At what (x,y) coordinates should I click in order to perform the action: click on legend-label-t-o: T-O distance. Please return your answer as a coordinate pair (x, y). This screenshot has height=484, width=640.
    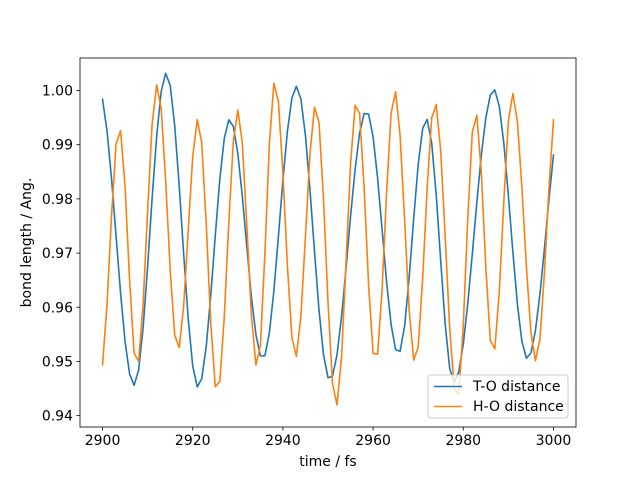
    Looking at the image, I should click on (516, 387).